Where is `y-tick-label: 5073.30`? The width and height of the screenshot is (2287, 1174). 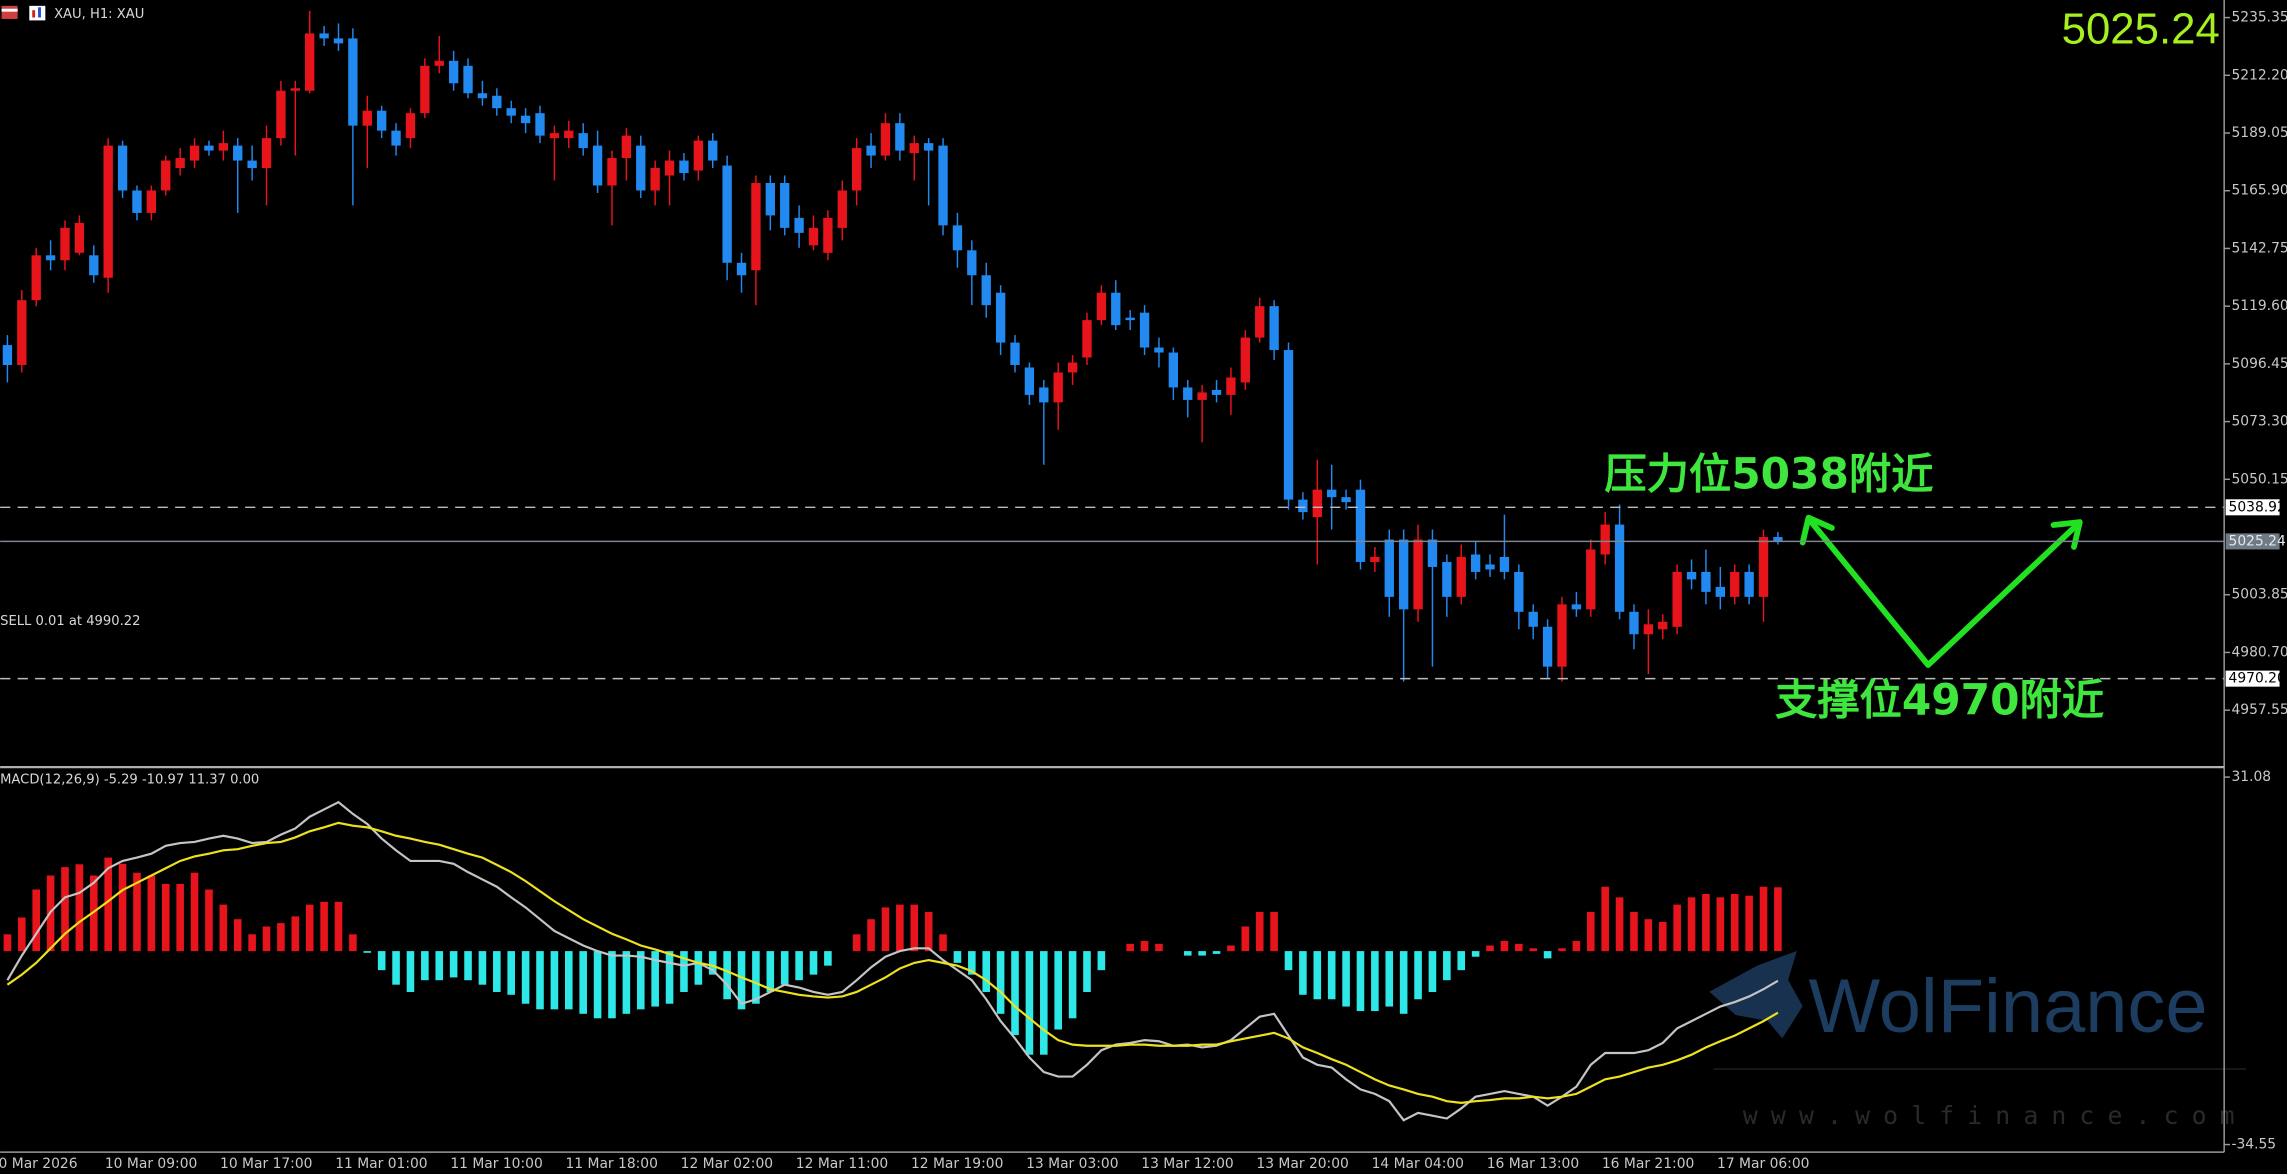 y-tick-label: 5073.30 is located at coordinates (2259, 422).